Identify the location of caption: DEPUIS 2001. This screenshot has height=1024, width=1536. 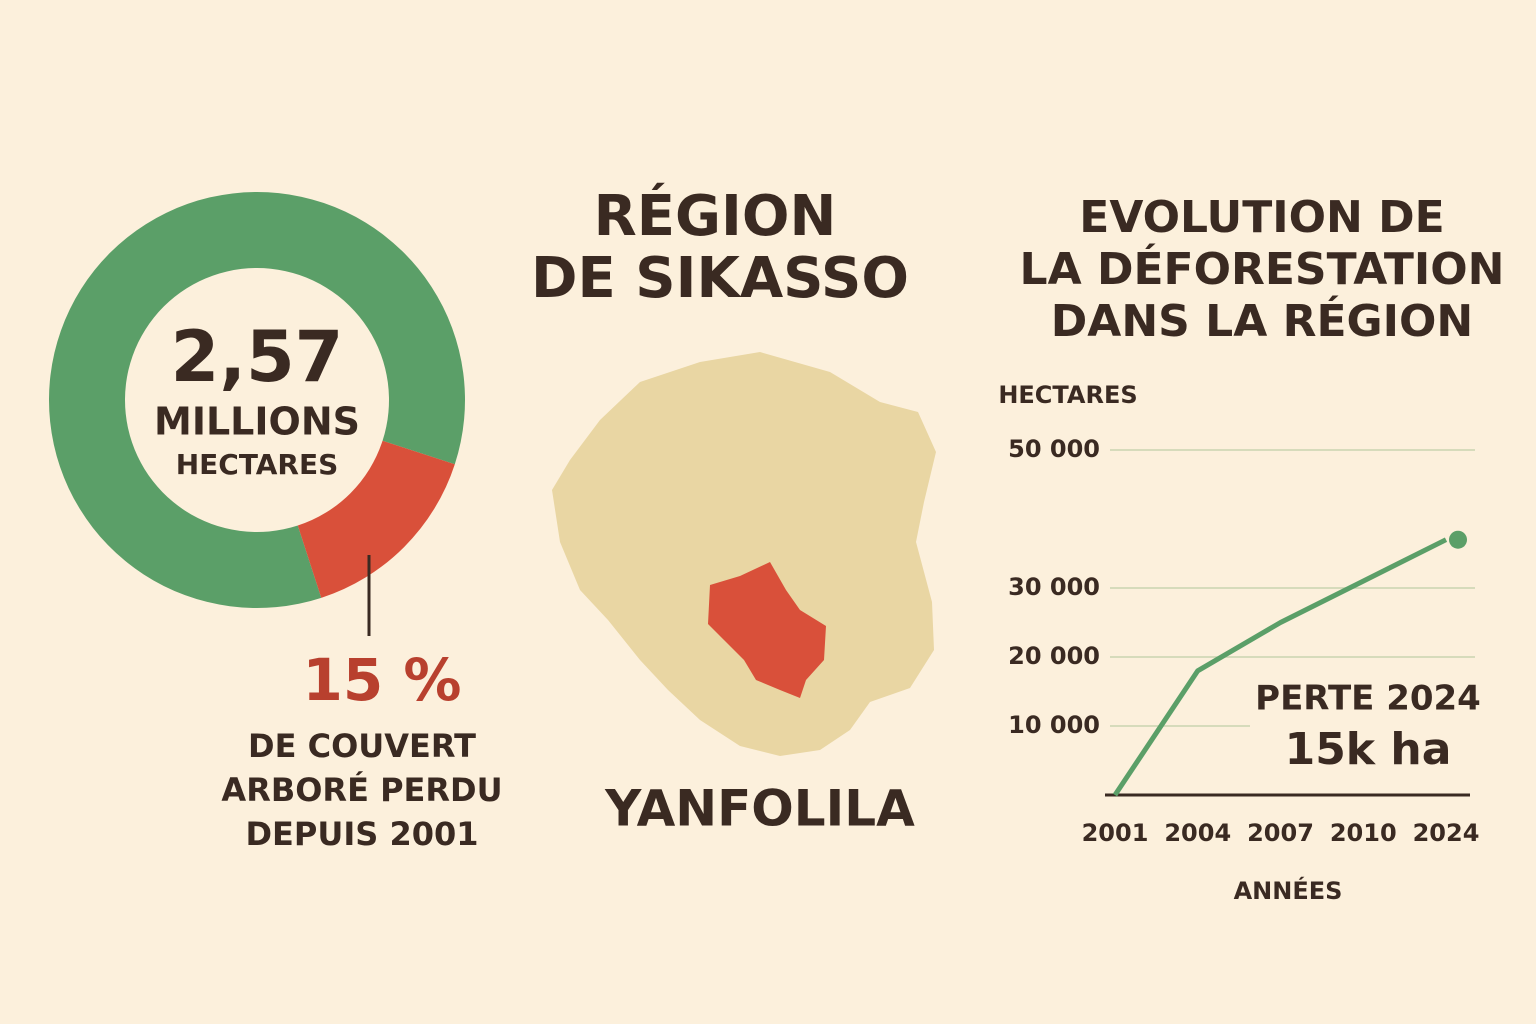
(361, 834).